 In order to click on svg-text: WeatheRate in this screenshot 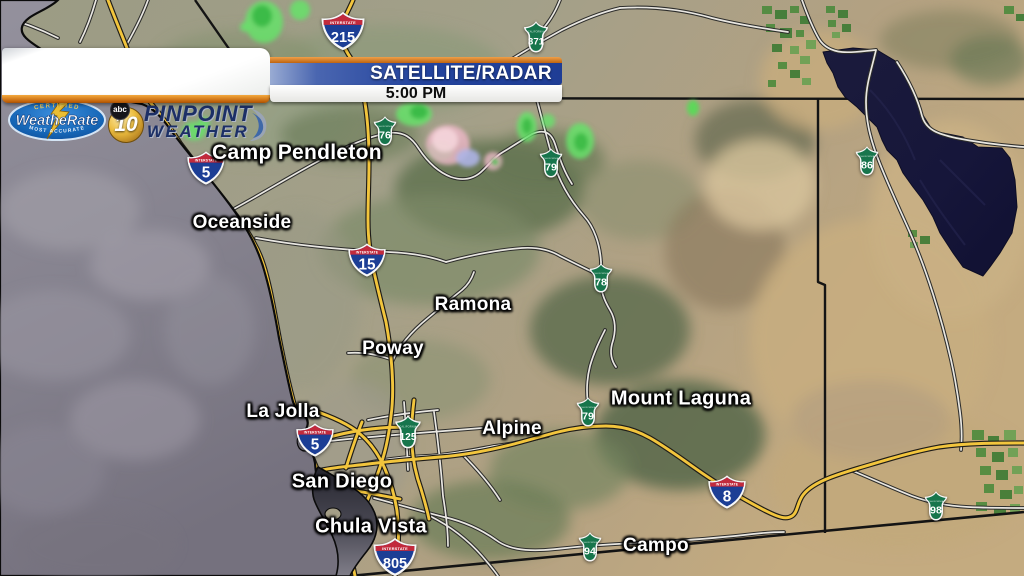, I will do `click(57, 121)`.